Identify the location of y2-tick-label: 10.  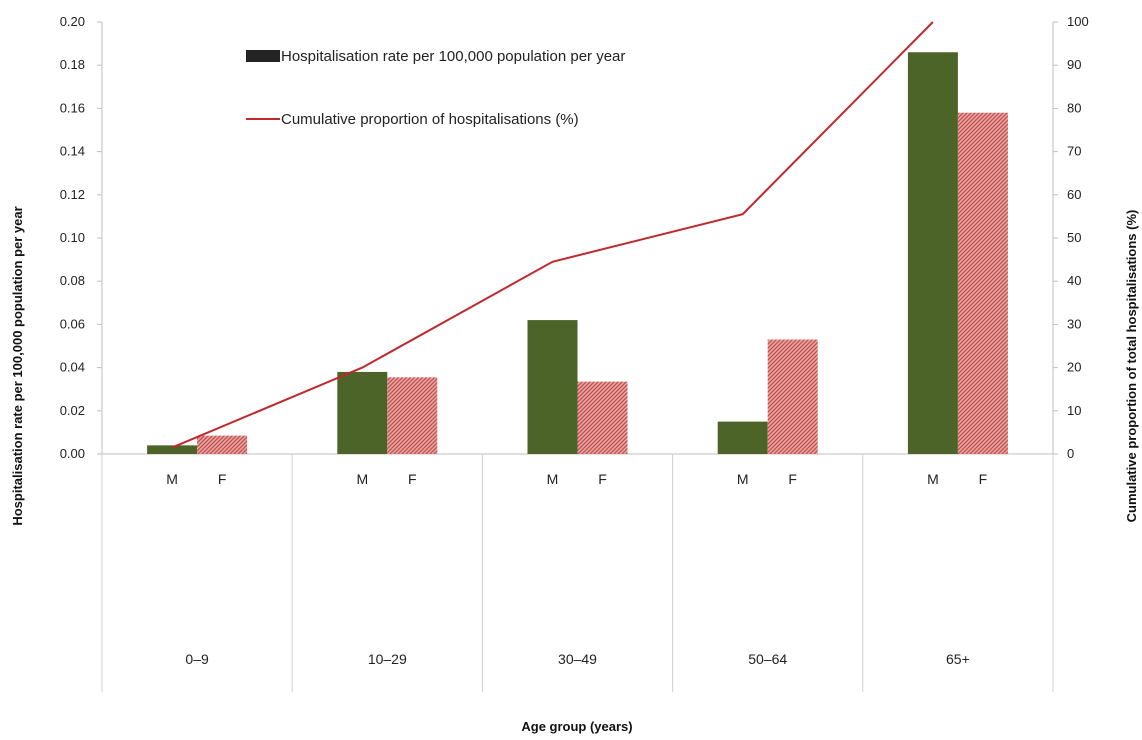
(1074, 410).